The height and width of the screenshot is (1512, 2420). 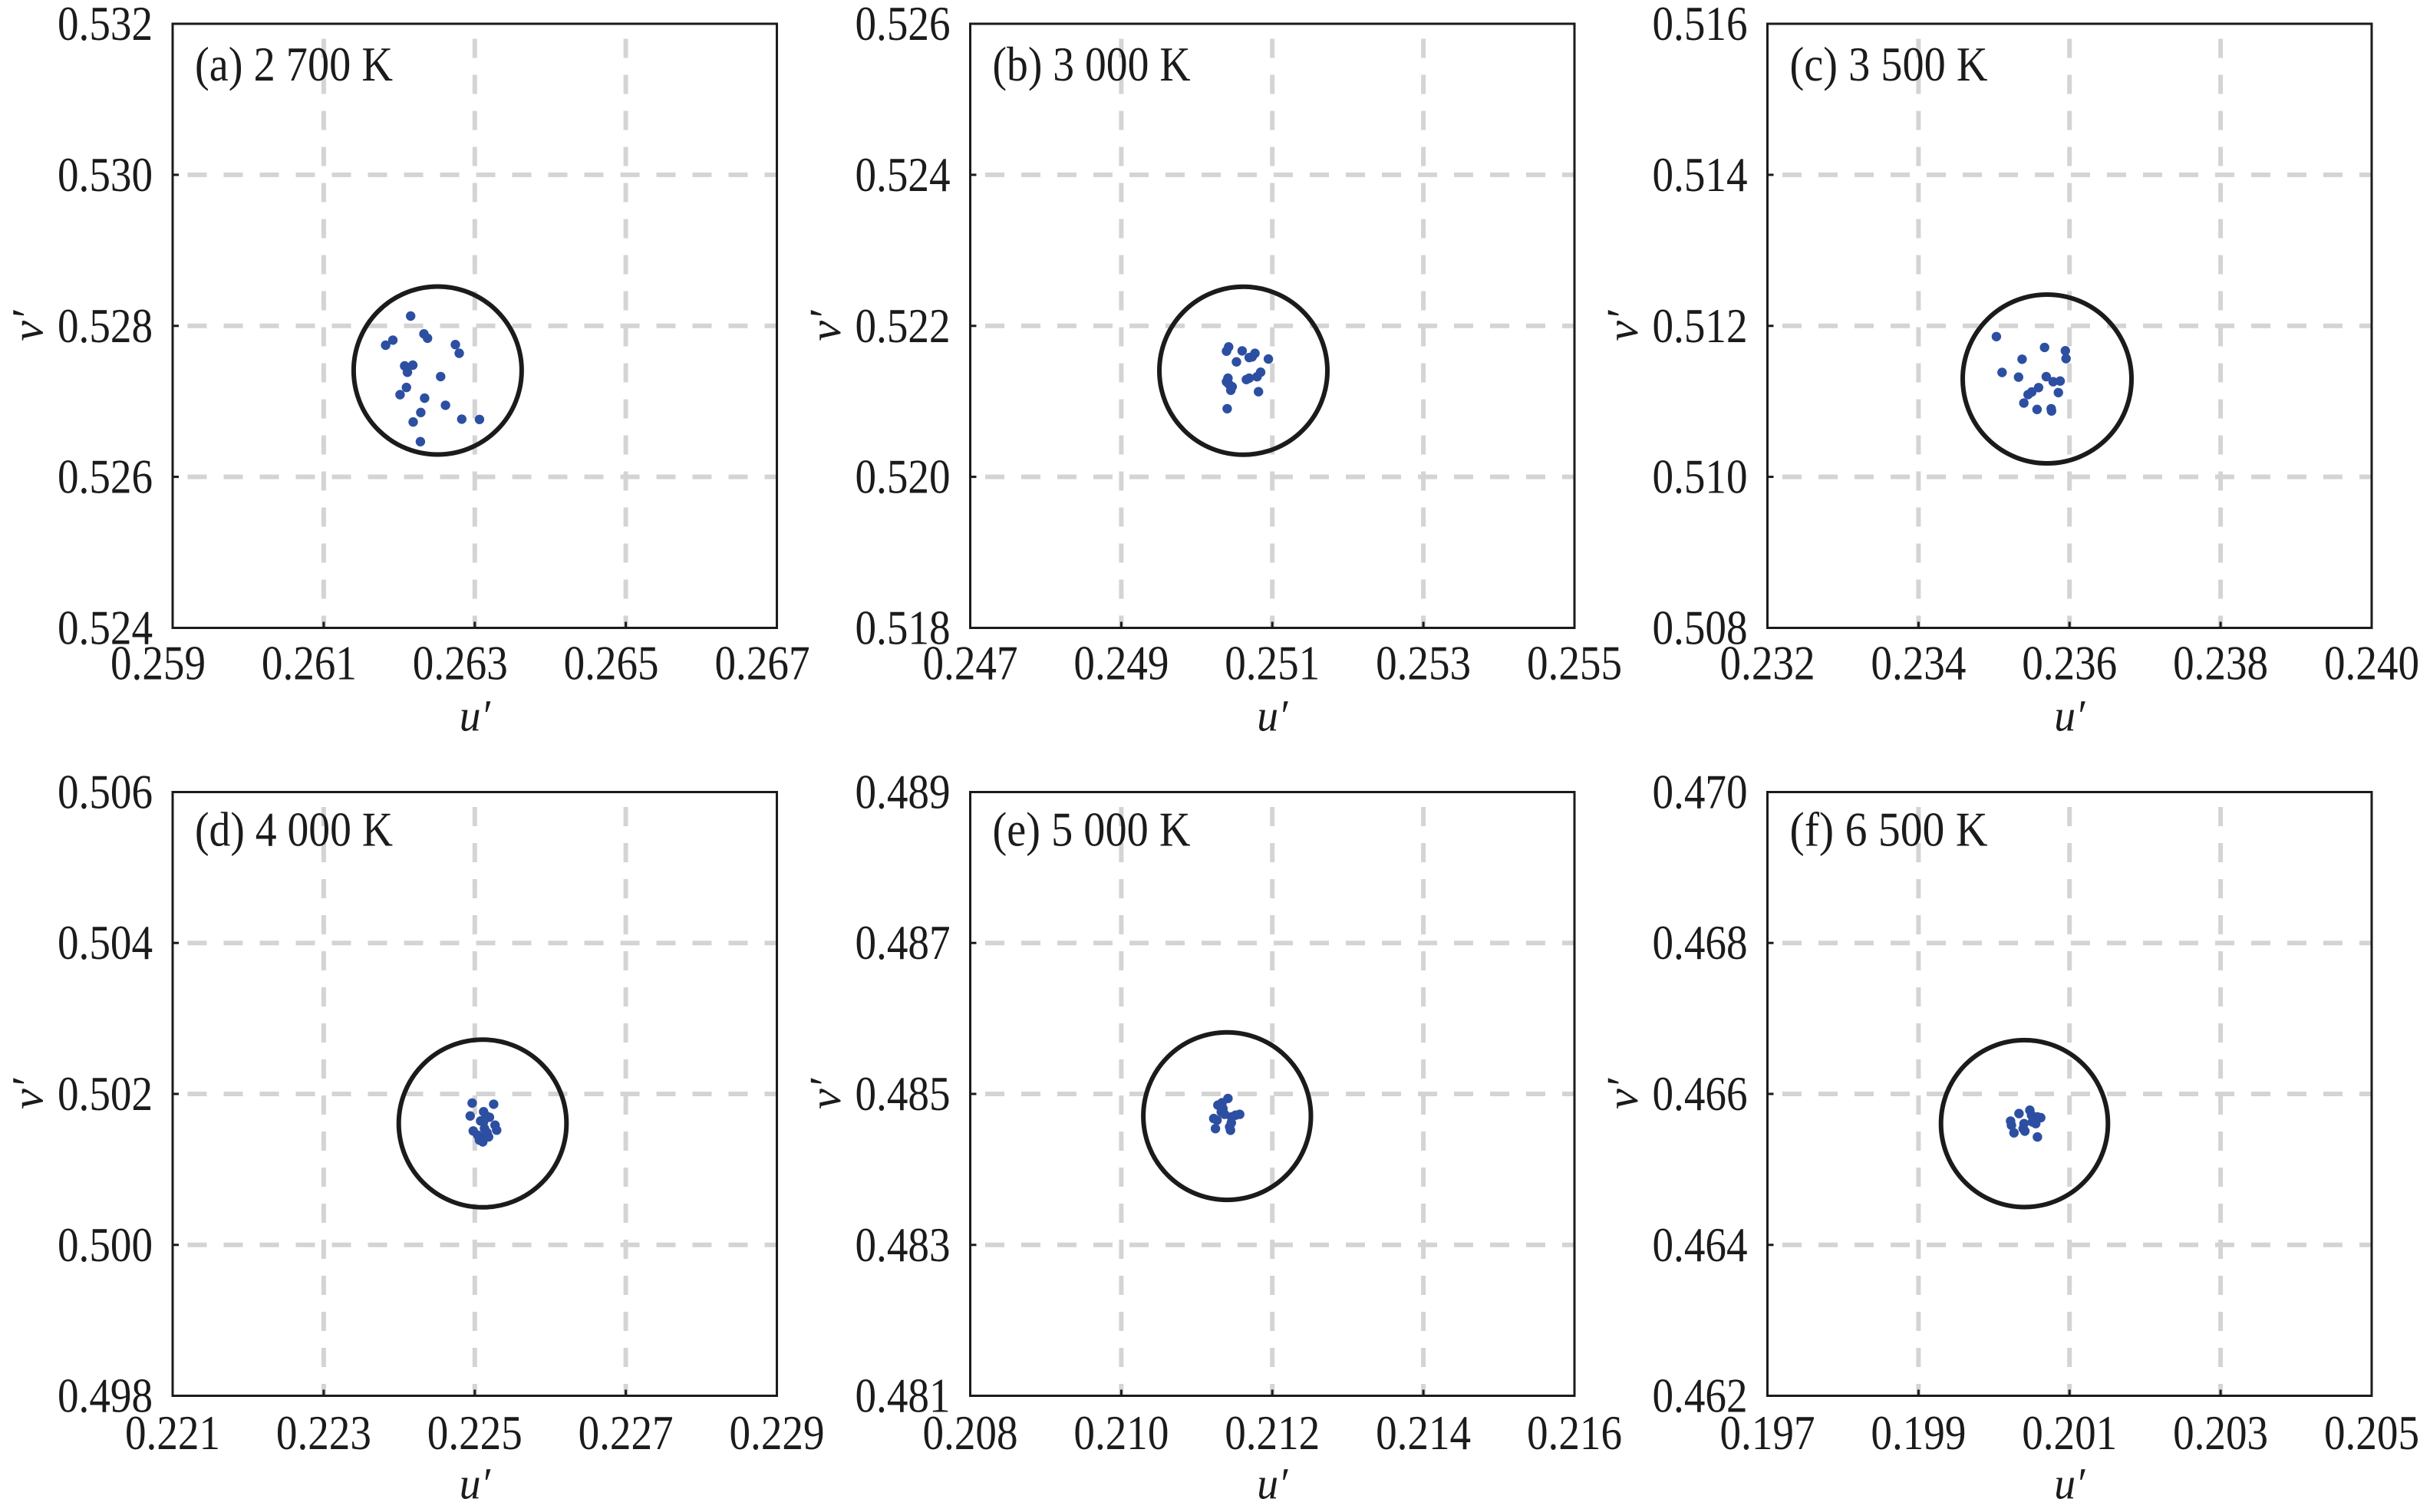 What do you see at coordinates (903, 1245) in the screenshot?
I see `svg-text: 0.483` at bounding box center [903, 1245].